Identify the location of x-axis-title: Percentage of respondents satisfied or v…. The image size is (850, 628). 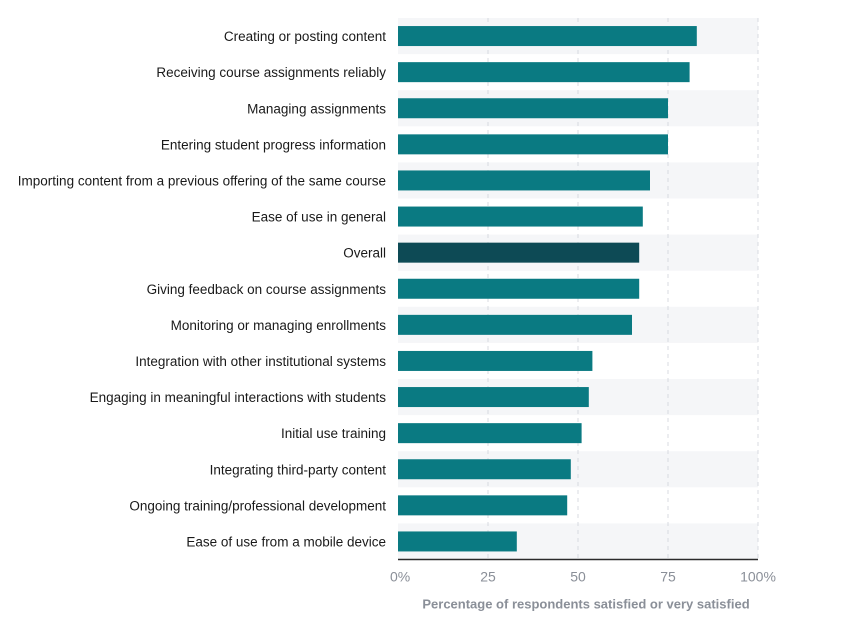
(585, 604).